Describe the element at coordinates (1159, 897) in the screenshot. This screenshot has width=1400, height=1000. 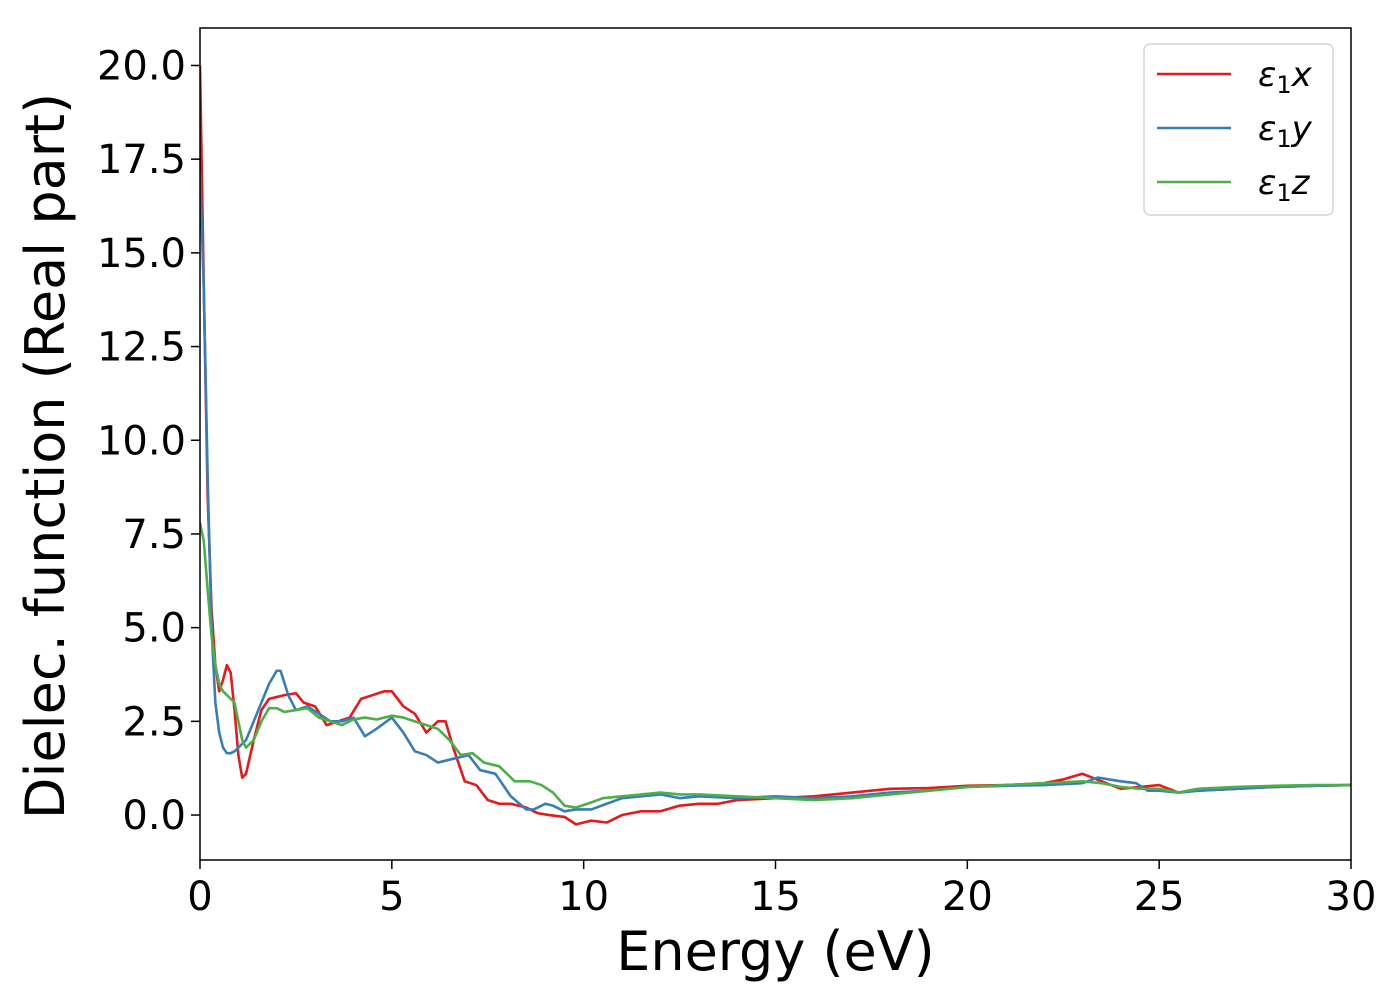
I see `x-tick-label: 25` at that location.